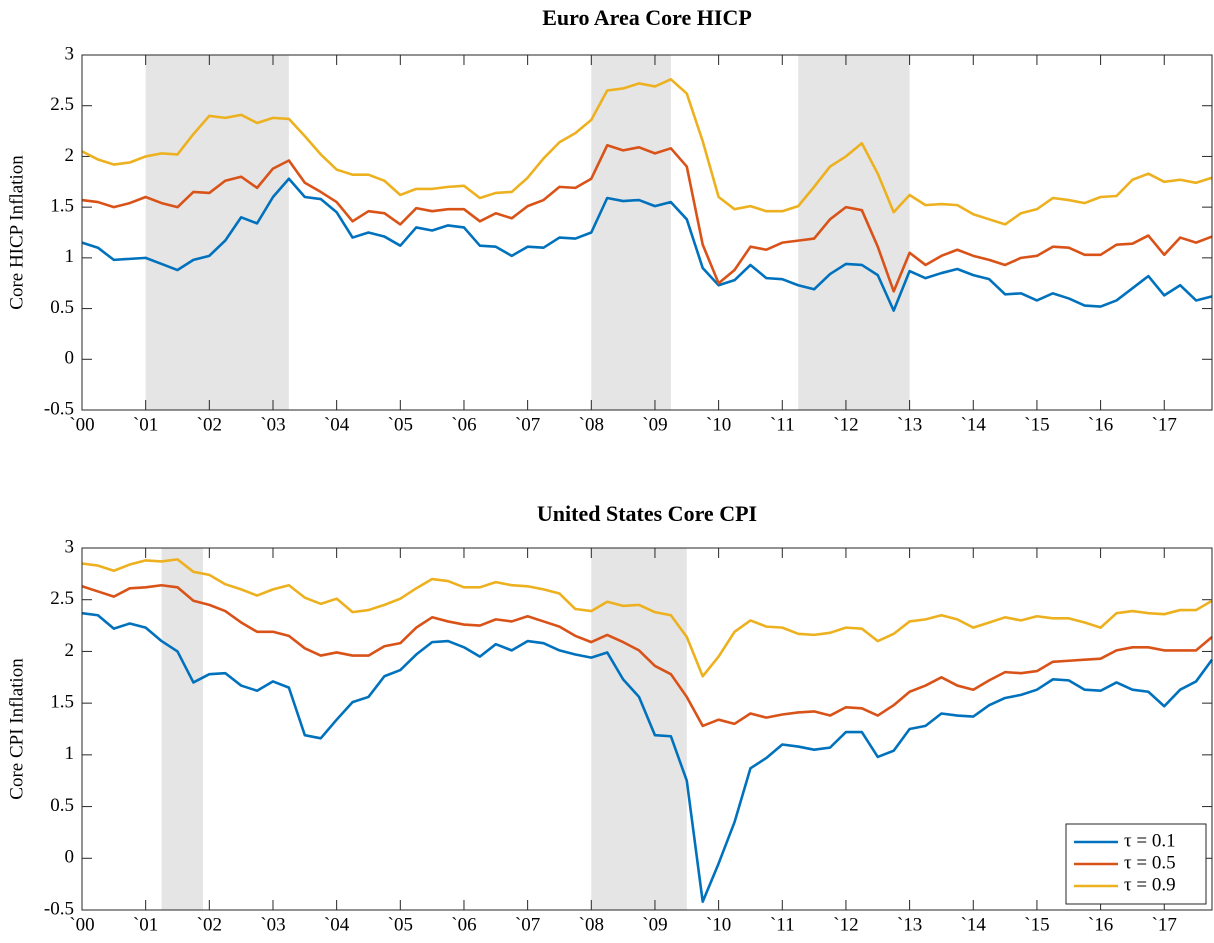 The image size is (1214, 943). What do you see at coordinates (16, 729) in the screenshot?
I see `y-axis-label: Core CPI Inflation` at bounding box center [16, 729].